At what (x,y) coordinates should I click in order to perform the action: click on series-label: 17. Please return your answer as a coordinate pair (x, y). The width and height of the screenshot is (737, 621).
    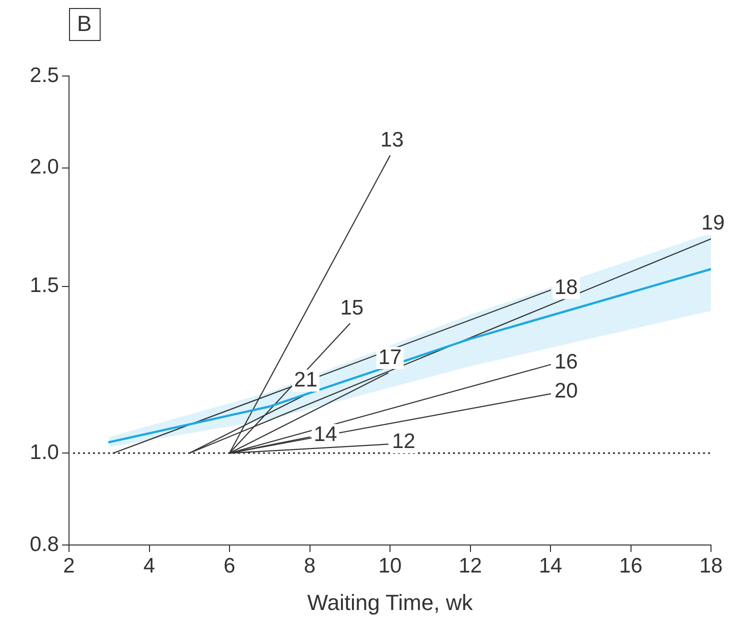
    Looking at the image, I should click on (390, 357).